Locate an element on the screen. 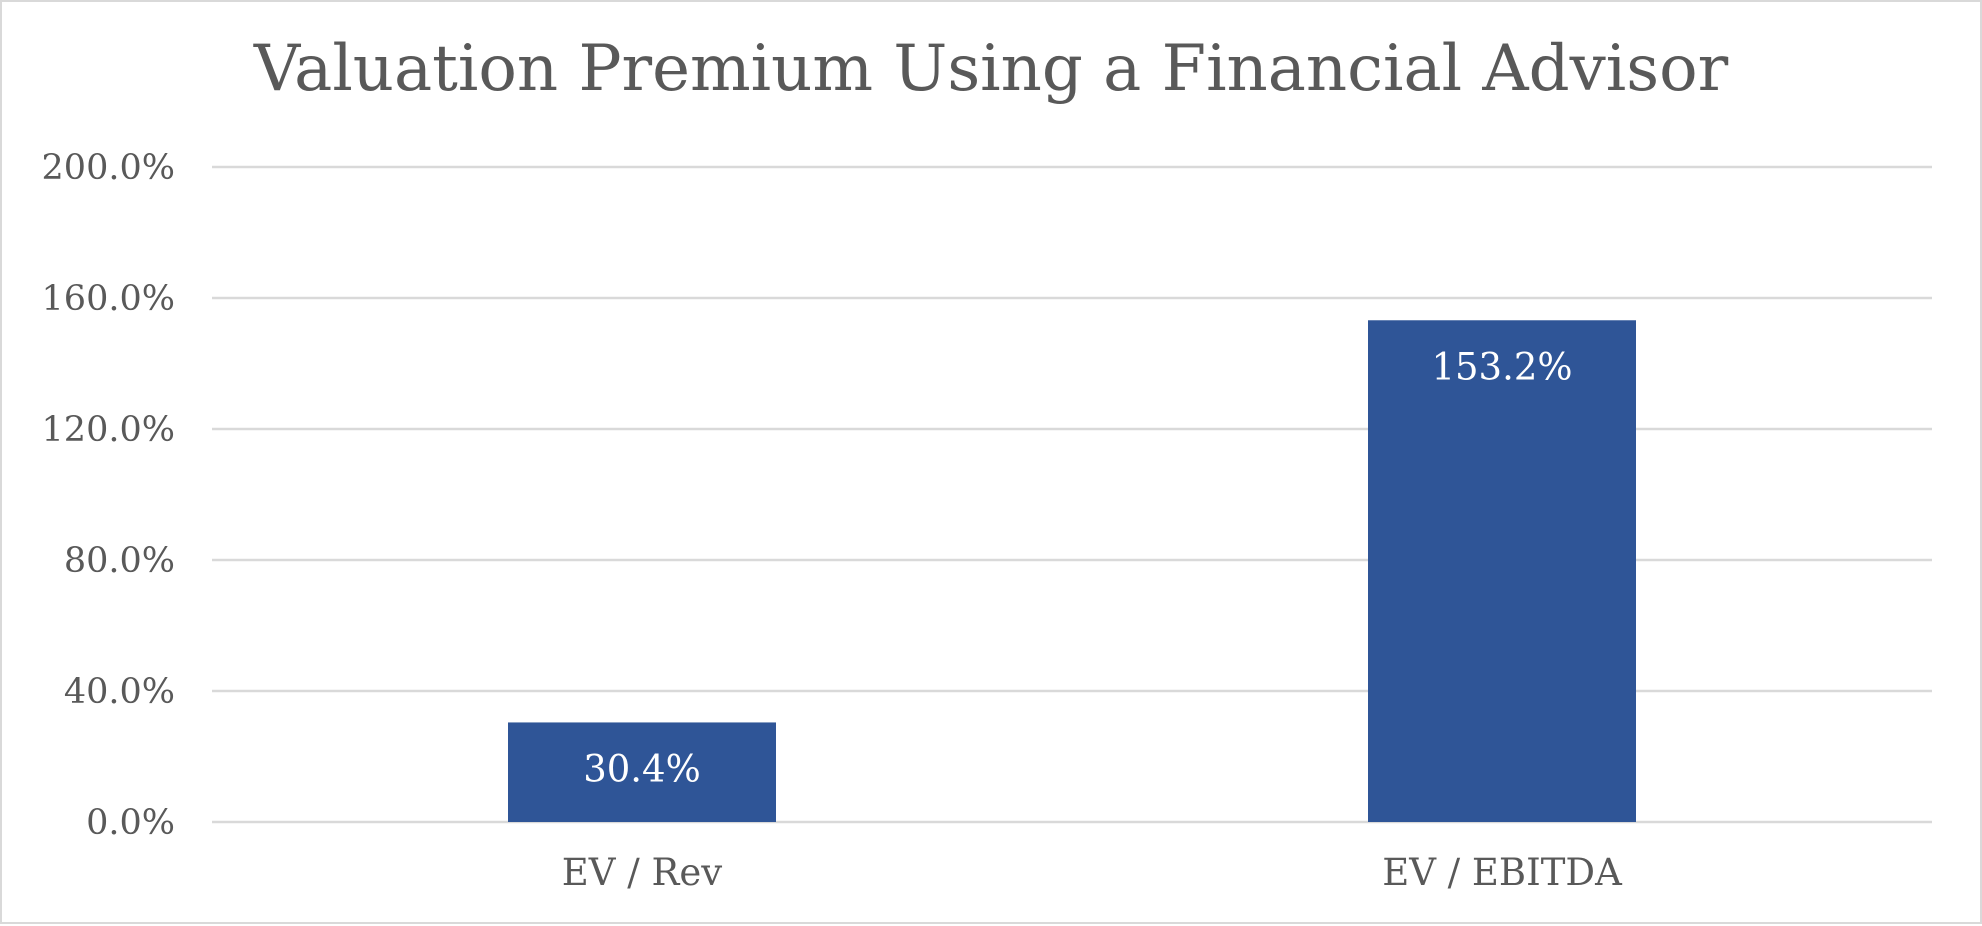 This screenshot has width=1982, height=926. x-axis-categories: EV / Rev EV / EBITDA is located at coordinates (1092, 872).